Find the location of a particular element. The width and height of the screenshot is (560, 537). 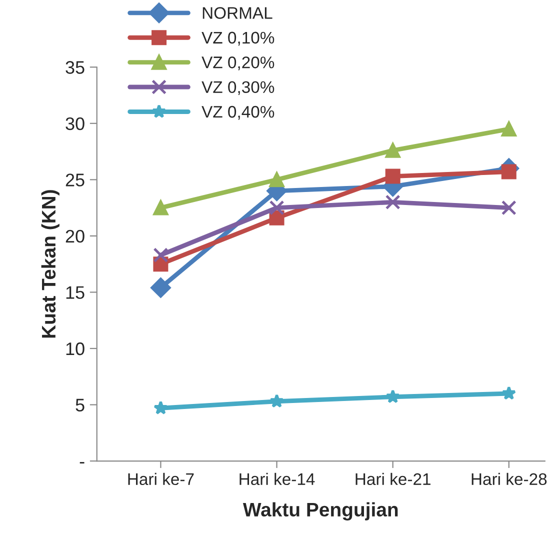

y-tick-label: 25 is located at coordinates (75, 180).